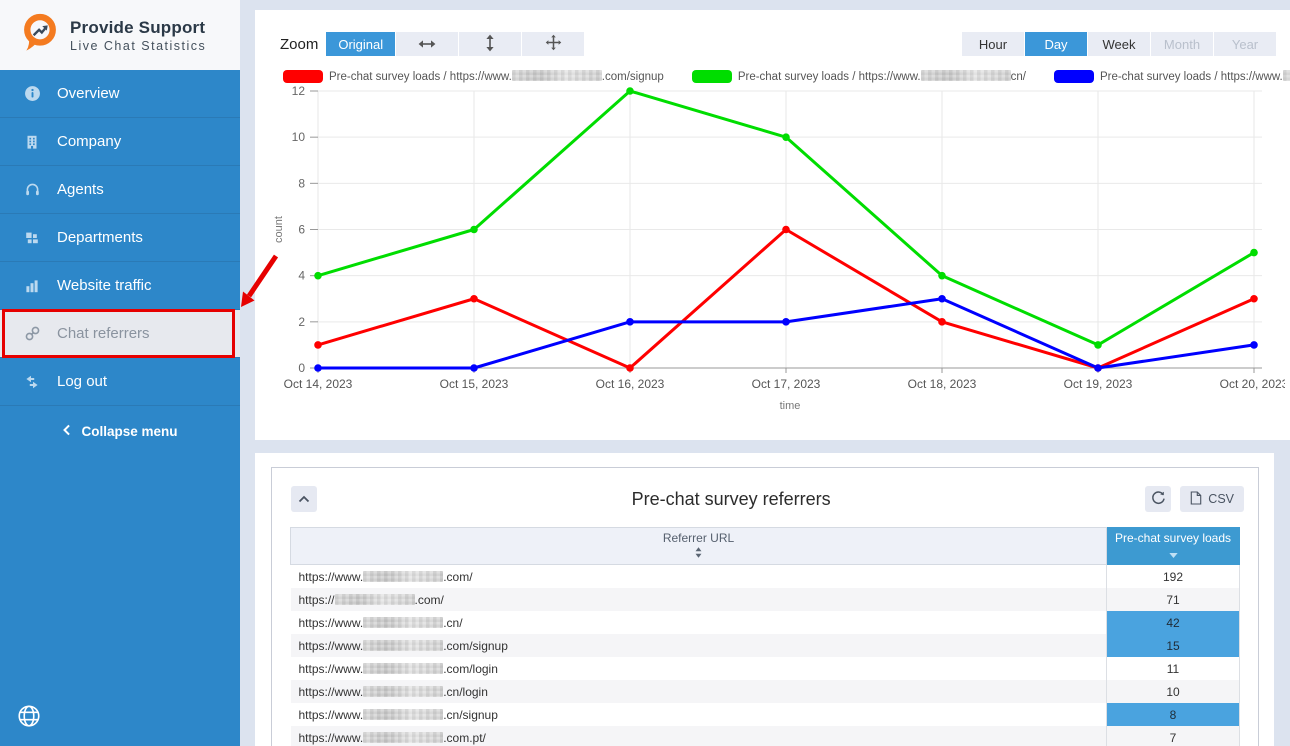  Describe the element at coordinates (318, 384) in the screenshot. I see `svg-text: Oct 14, 2023` at that location.